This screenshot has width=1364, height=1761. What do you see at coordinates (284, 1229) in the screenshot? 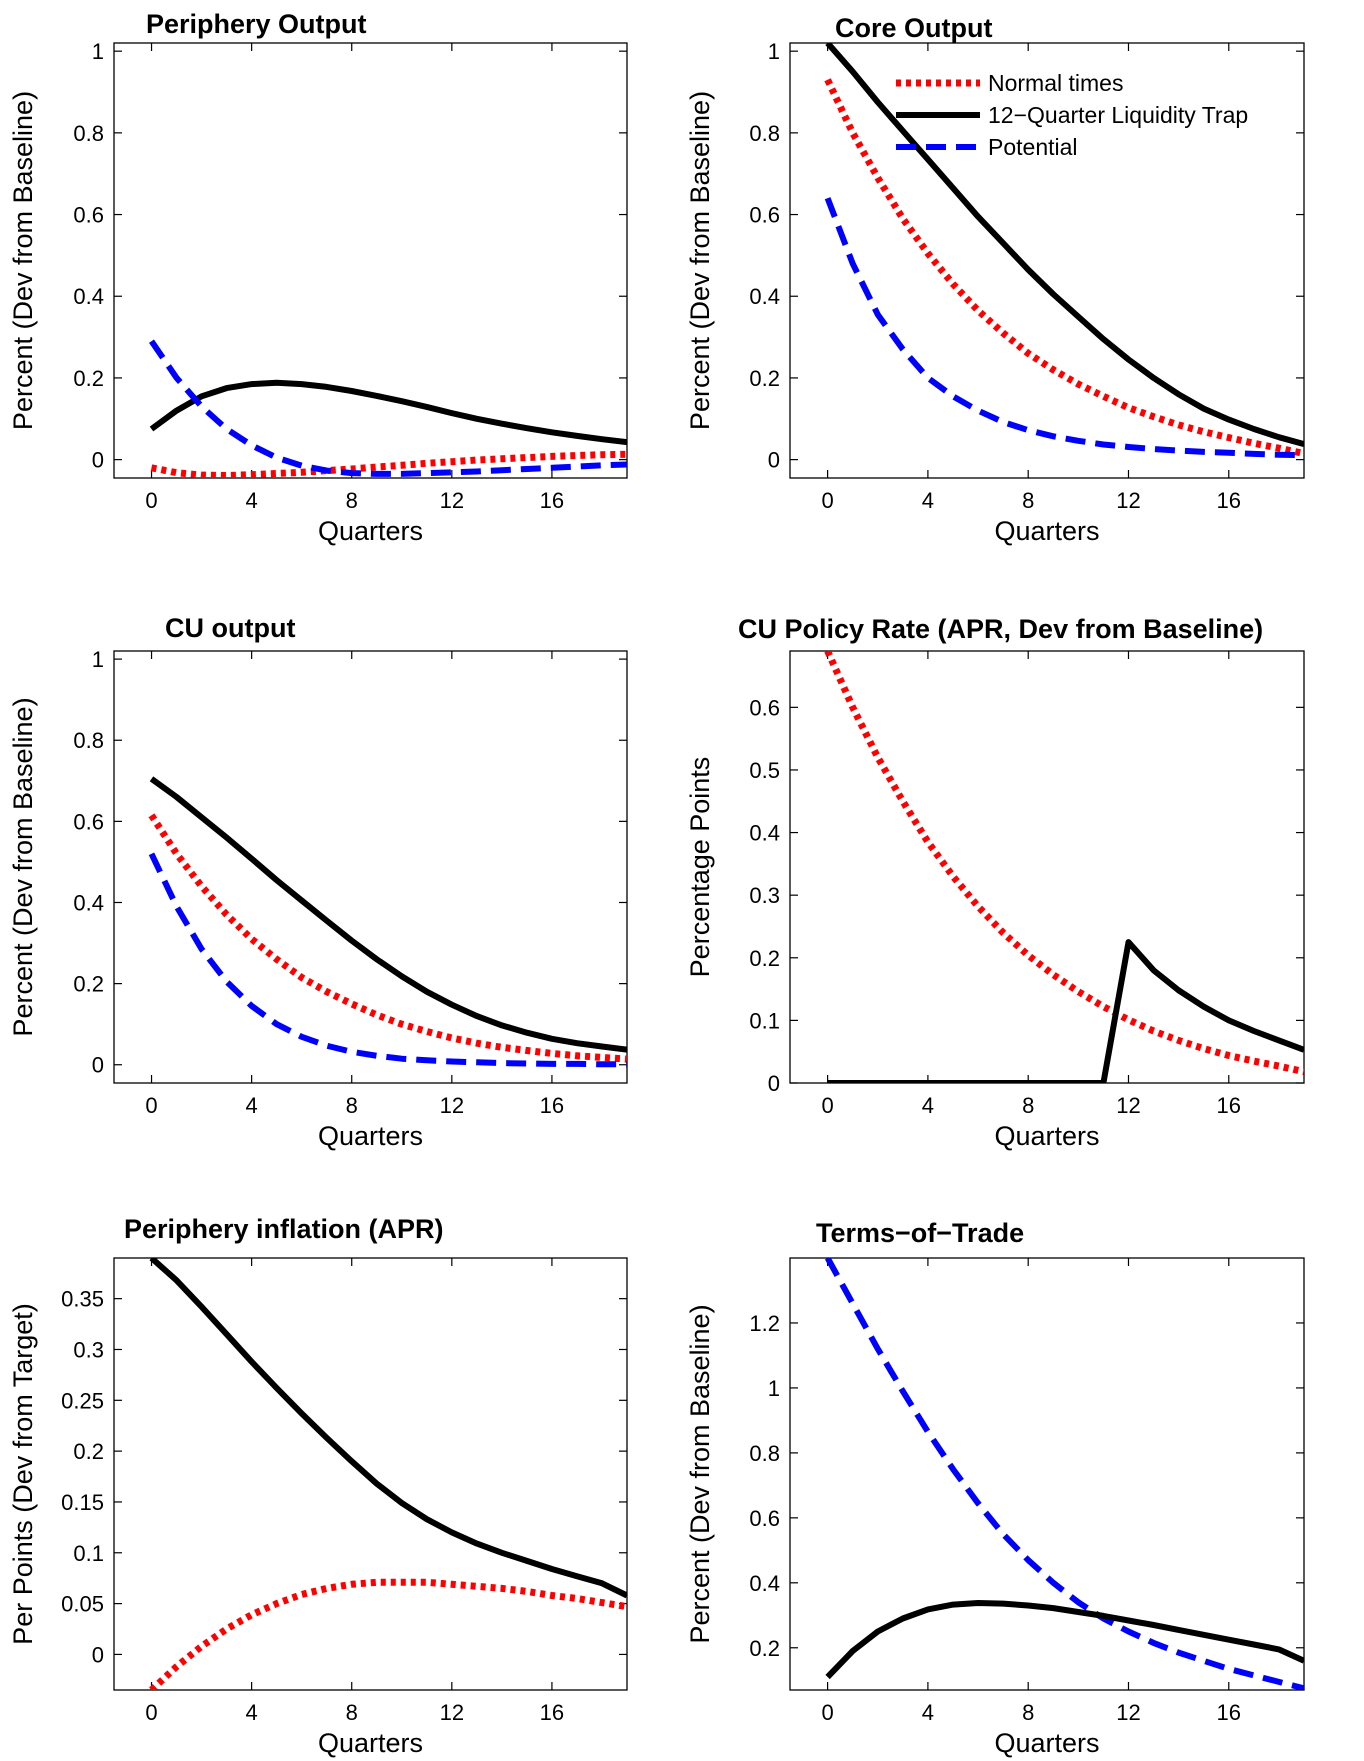
I see `panel-title: Periphery inflation (APR)` at bounding box center [284, 1229].